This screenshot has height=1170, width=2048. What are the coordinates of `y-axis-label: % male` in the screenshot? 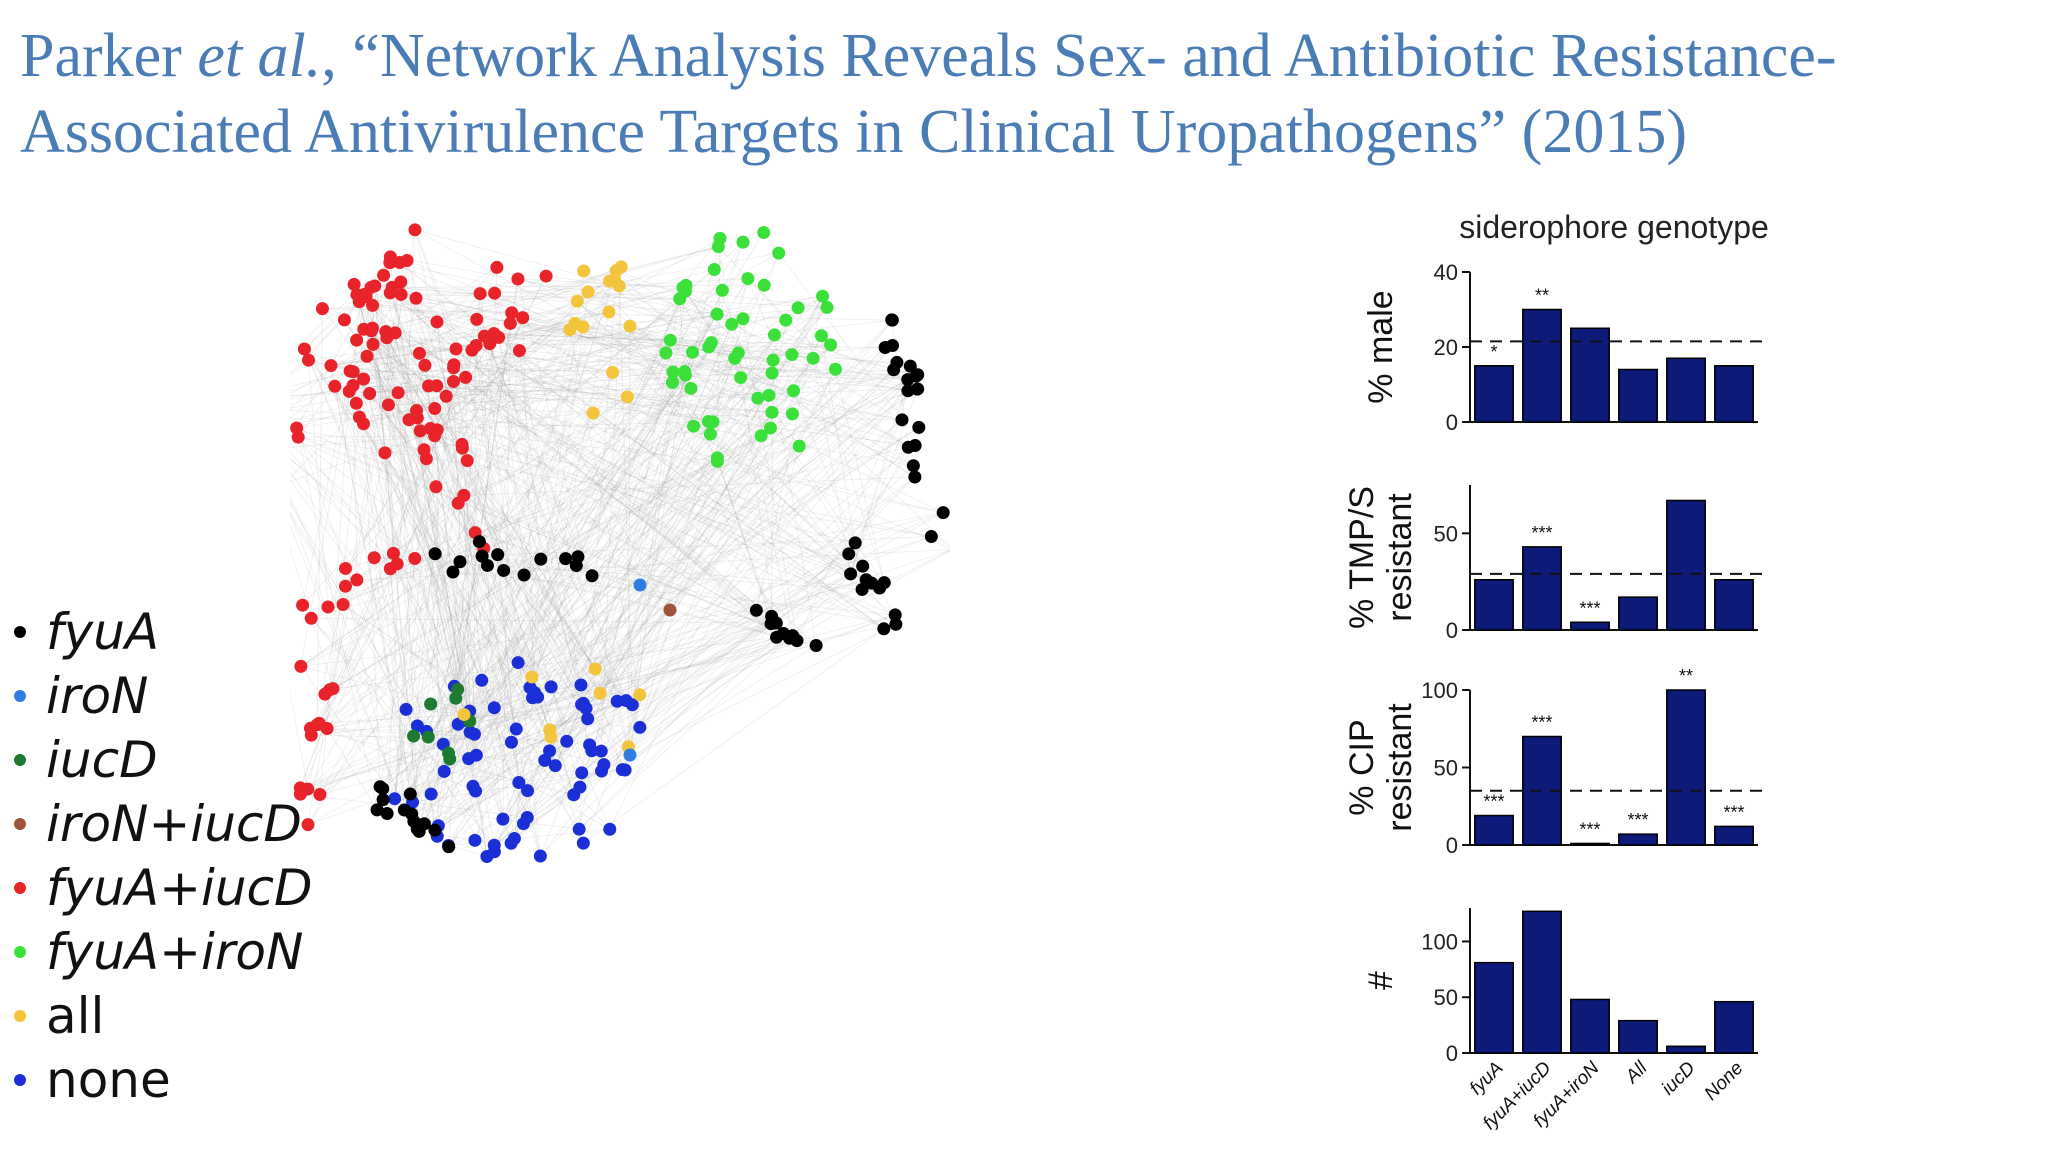 It's located at (1381, 346).